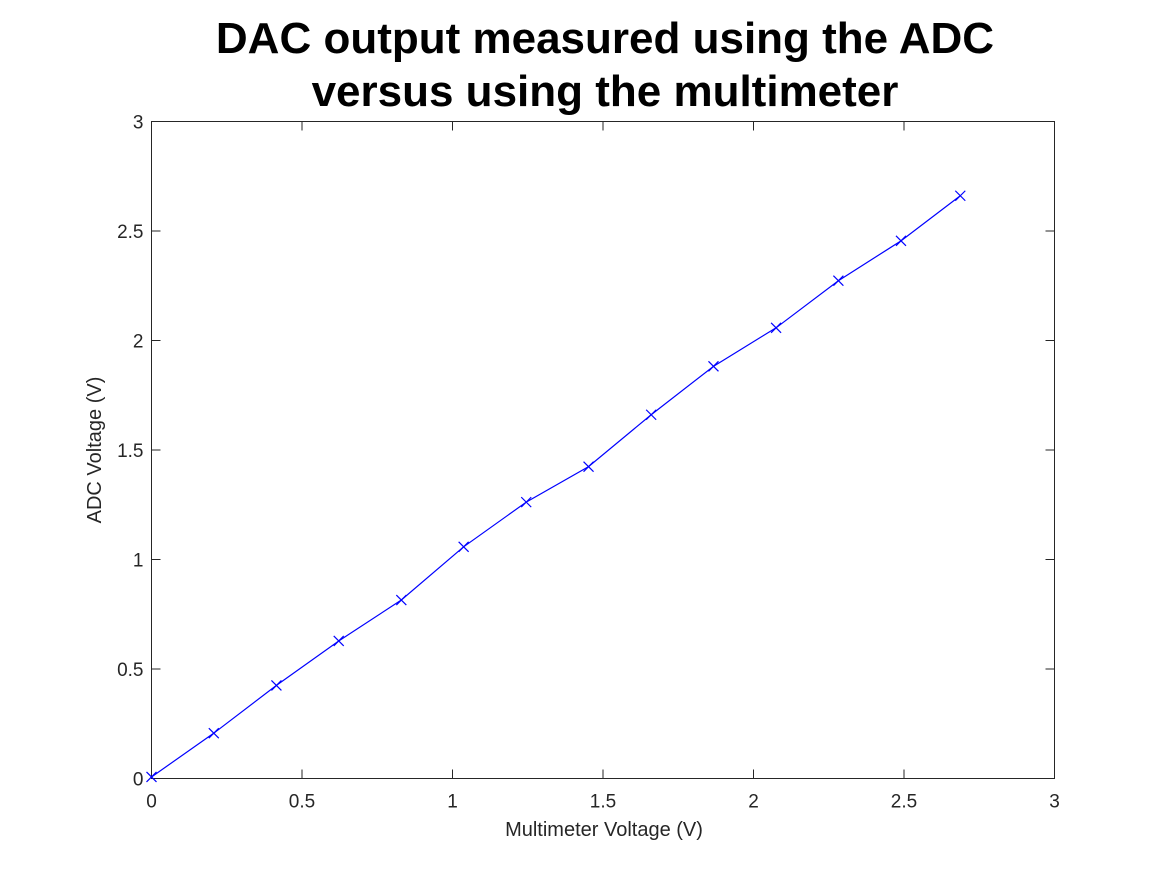 Image resolution: width=1167 pixels, height=875 pixels. I want to click on y-tick-label: 0.5, so click(130, 670).